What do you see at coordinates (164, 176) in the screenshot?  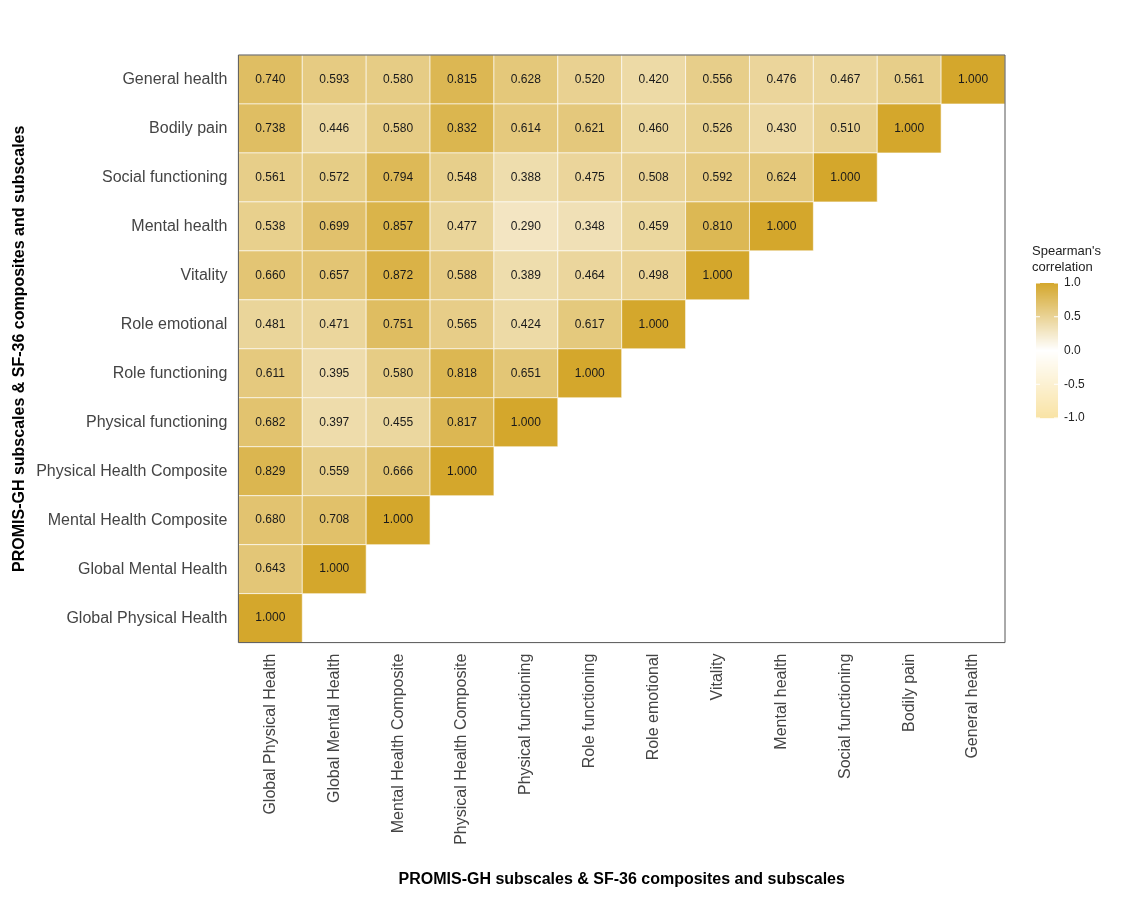 I see `y-tick-label: Social functioning` at bounding box center [164, 176].